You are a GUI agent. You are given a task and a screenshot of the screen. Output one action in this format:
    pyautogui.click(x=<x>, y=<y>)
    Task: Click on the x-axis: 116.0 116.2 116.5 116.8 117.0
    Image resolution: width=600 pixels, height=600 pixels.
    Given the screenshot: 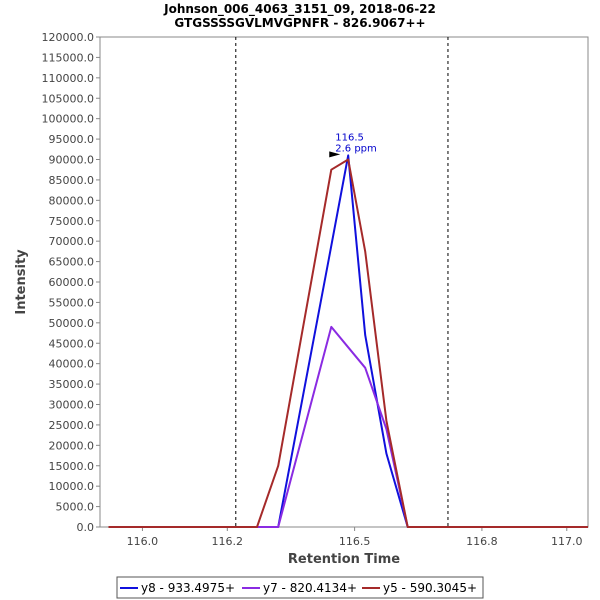 What is the action you would take?
    pyautogui.click(x=355, y=537)
    